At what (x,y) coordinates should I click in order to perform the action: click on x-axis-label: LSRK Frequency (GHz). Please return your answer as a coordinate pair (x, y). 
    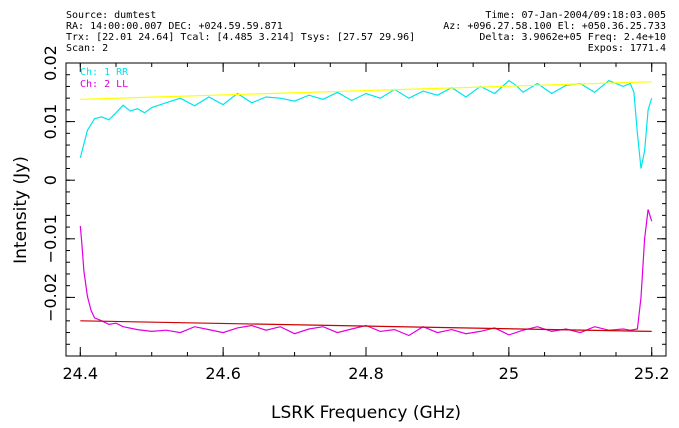
    Looking at the image, I should click on (366, 413).